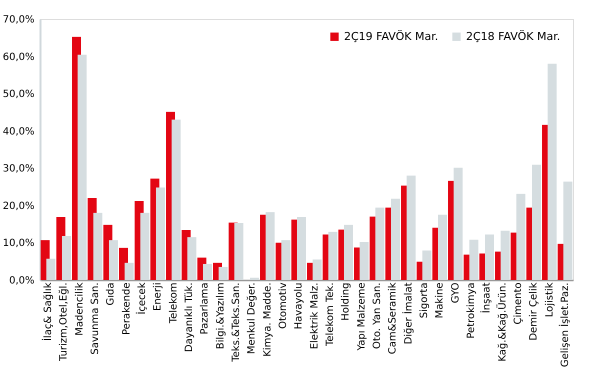 The width and height of the screenshot is (603, 386). I want to click on x-tick-label: Oto. Yan San., so click(378, 315).